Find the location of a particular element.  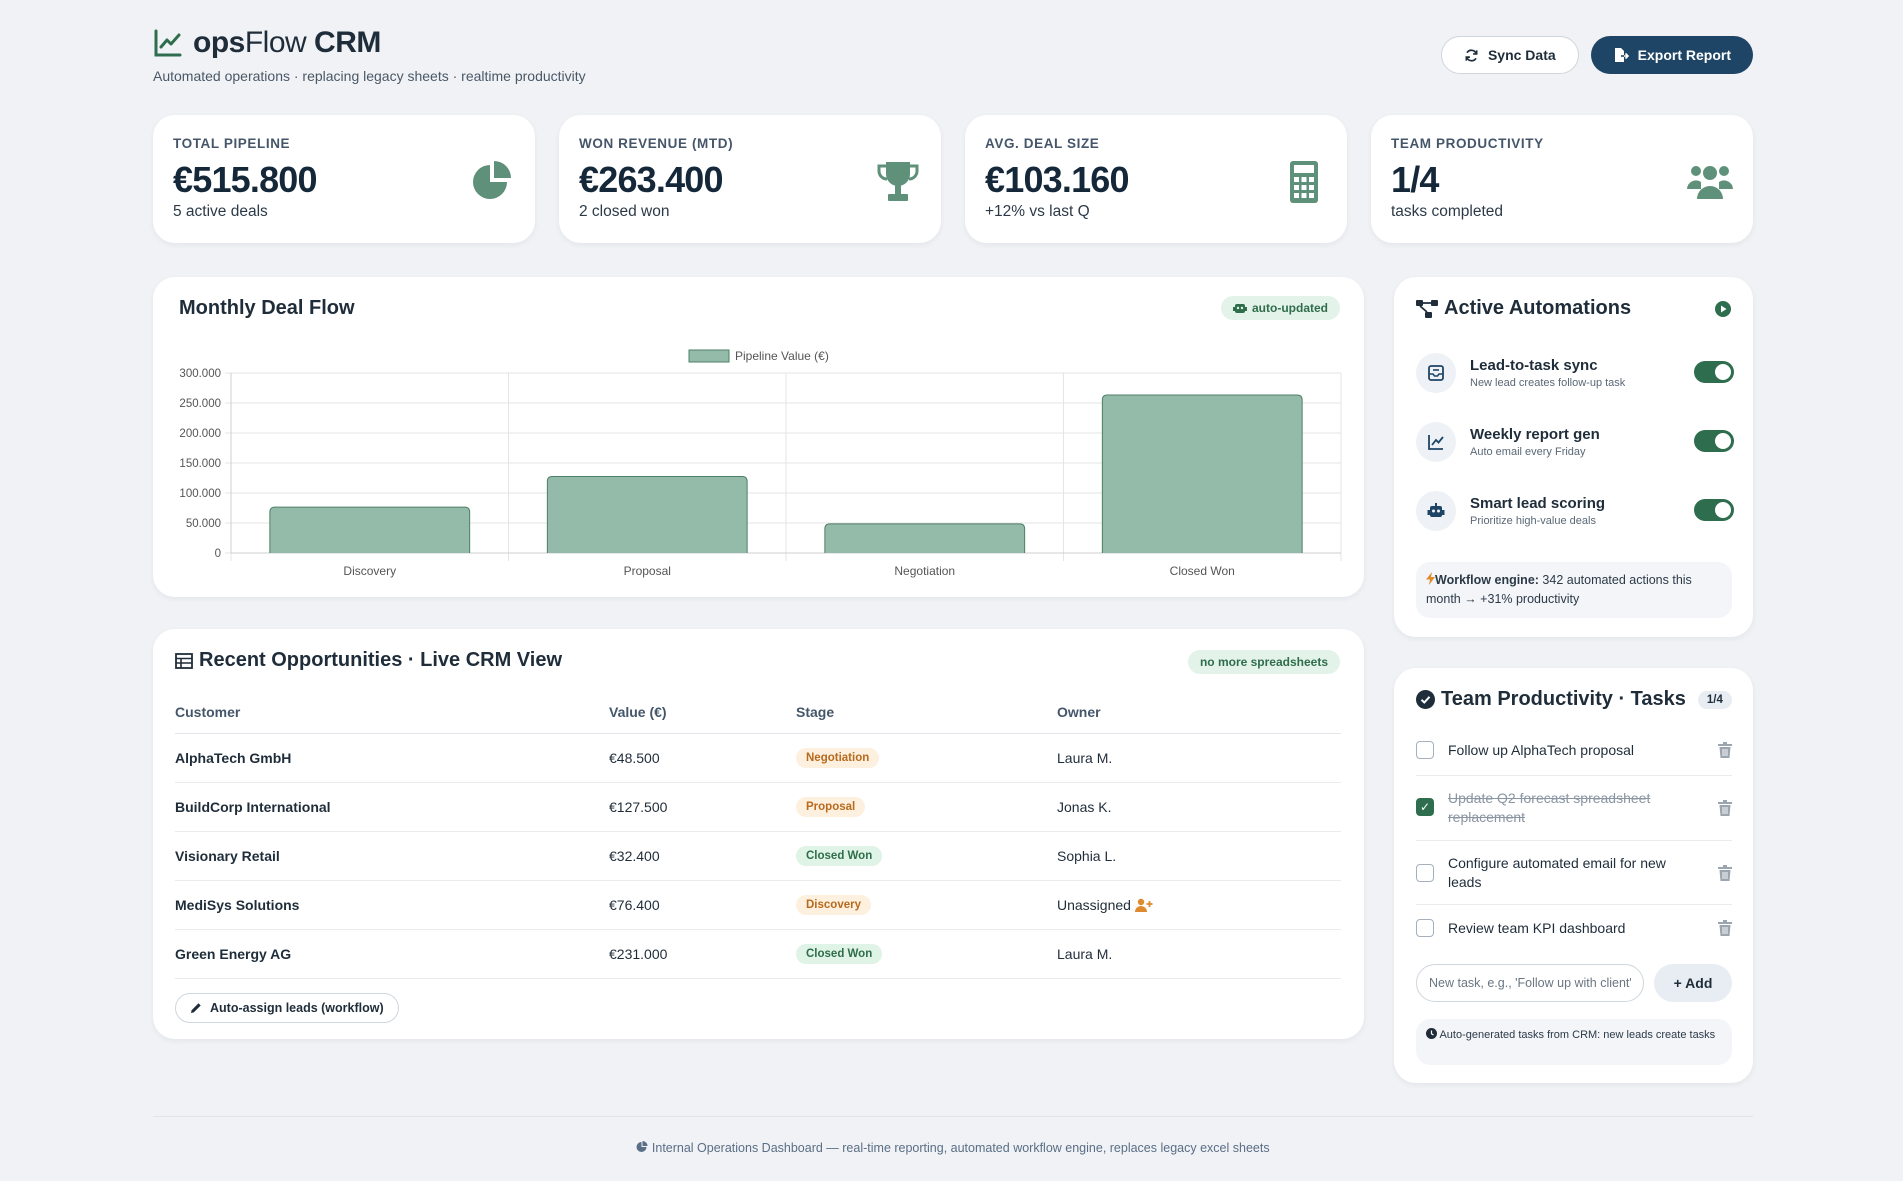

cell-stage: Negotiation is located at coordinates (926, 758).